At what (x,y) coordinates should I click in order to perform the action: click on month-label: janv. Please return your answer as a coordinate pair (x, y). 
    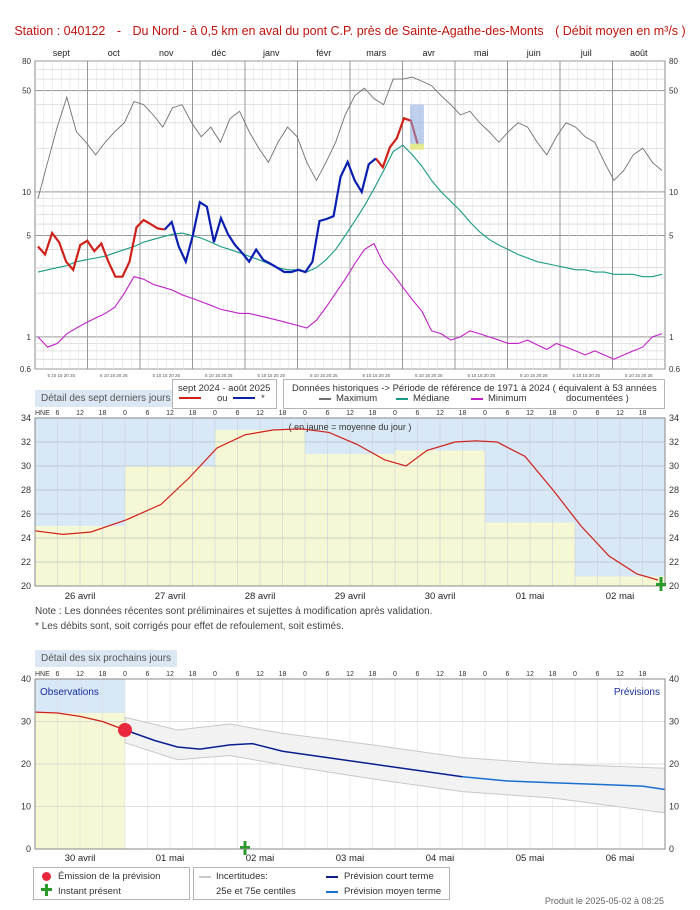
    Looking at the image, I should click on (271, 53).